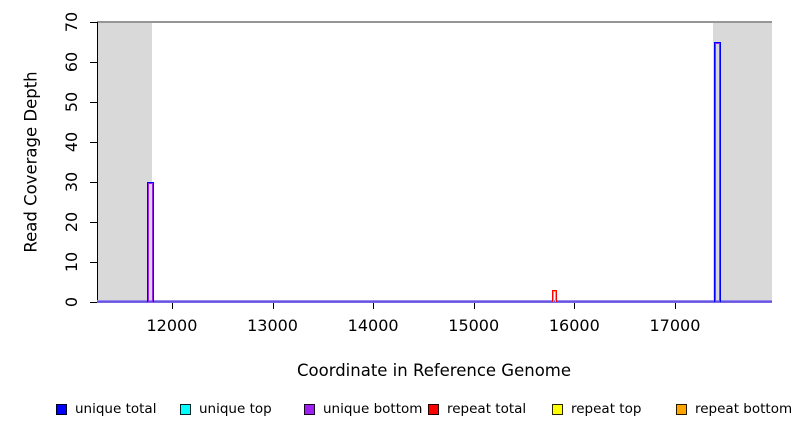 This screenshot has width=792, height=432. I want to click on legend-label: repeat bottom, so click(743, 409).